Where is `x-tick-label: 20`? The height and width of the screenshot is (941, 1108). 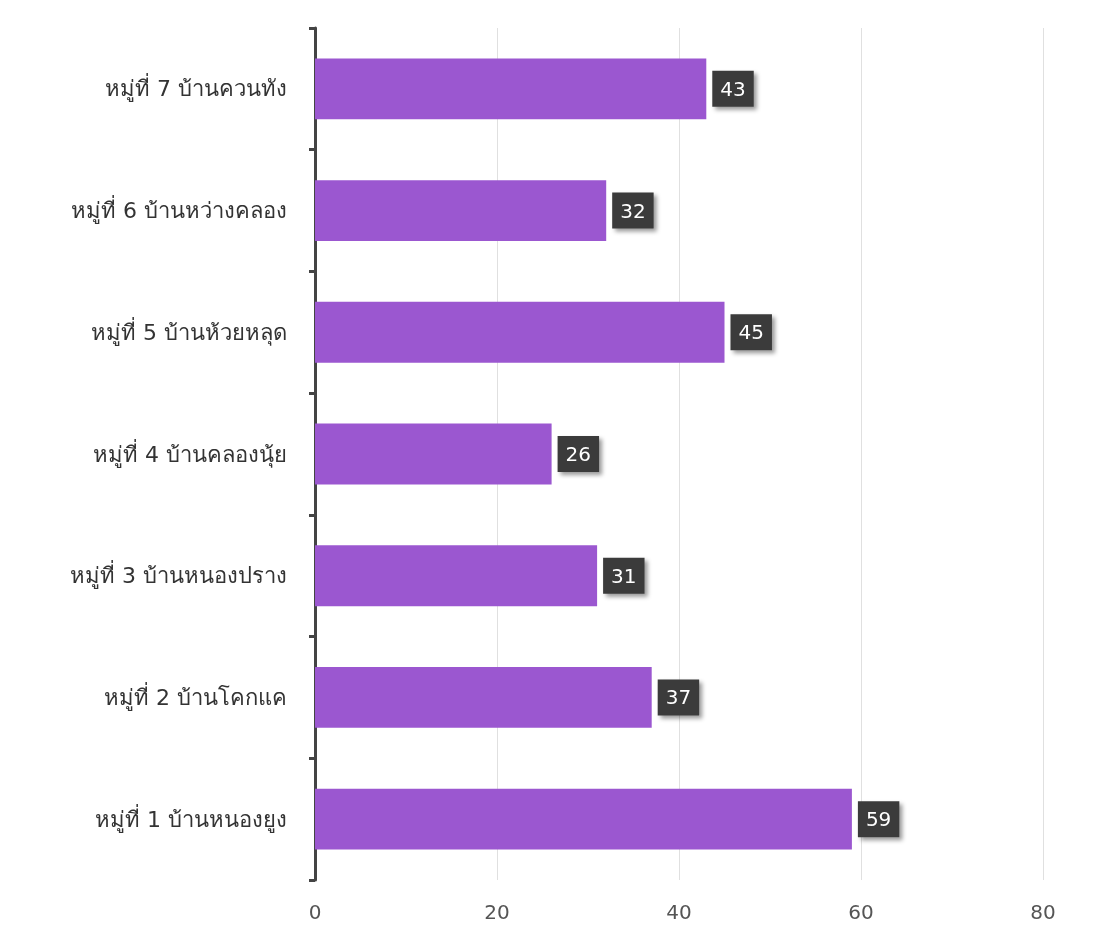 x-tick-label: 20 is located at coordinates (497, 912).